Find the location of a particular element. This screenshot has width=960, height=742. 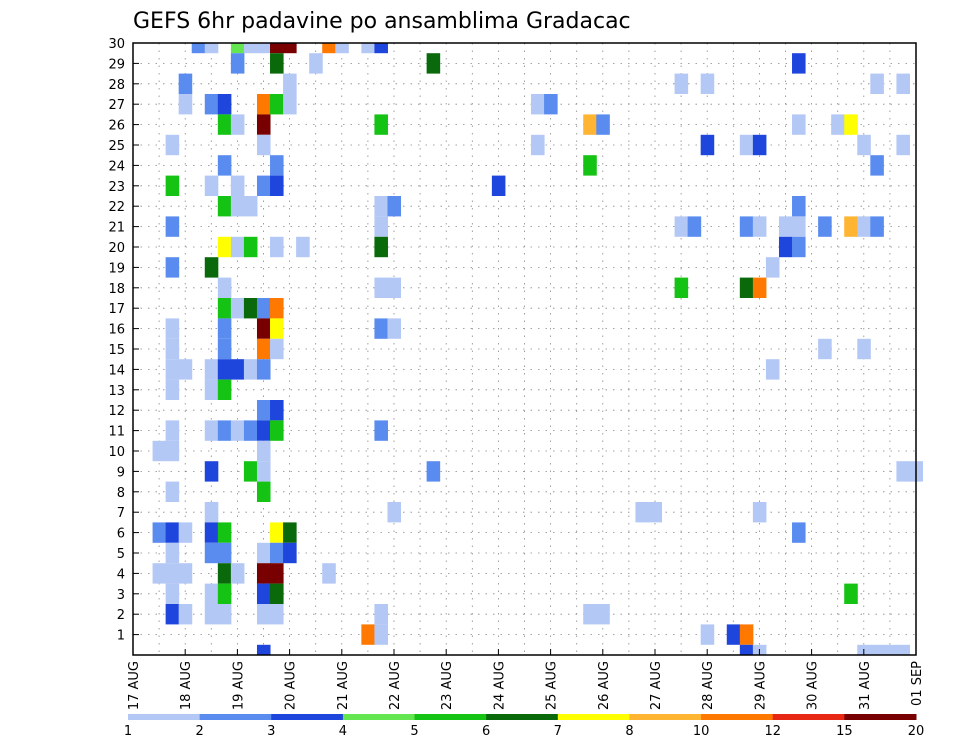

y-tick-label: 18 is located at coordinates (116, 289).